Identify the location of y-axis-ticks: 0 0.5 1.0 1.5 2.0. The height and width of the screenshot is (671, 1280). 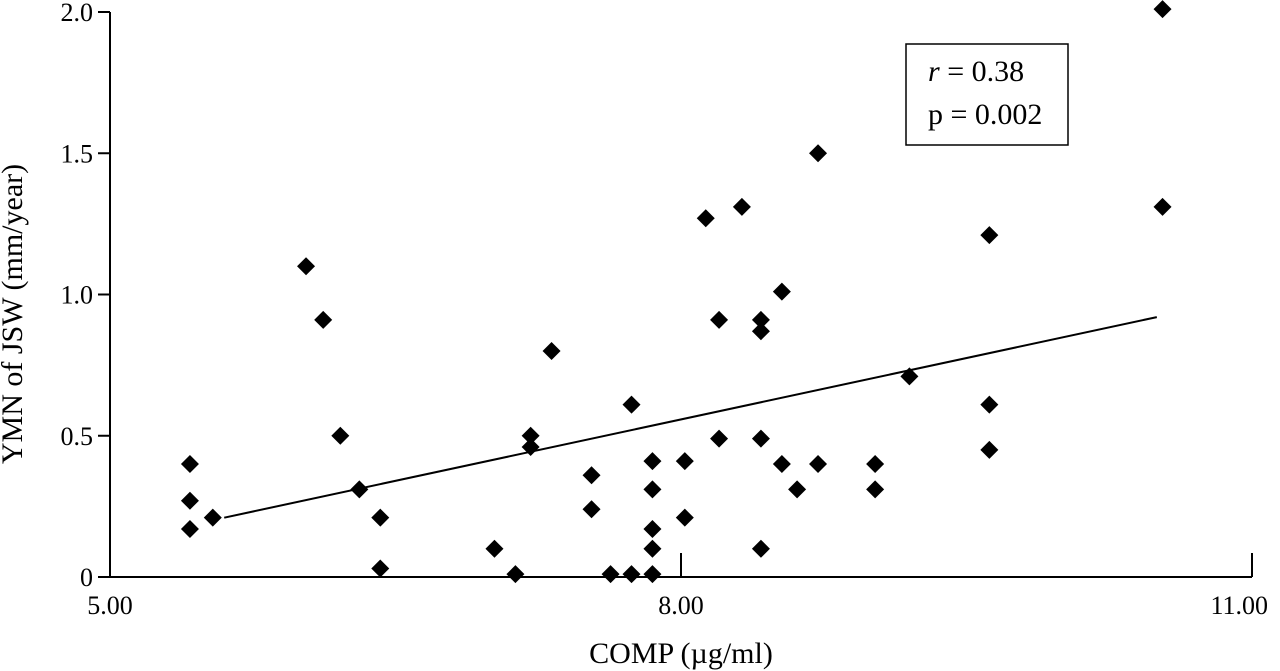
(85, 296).